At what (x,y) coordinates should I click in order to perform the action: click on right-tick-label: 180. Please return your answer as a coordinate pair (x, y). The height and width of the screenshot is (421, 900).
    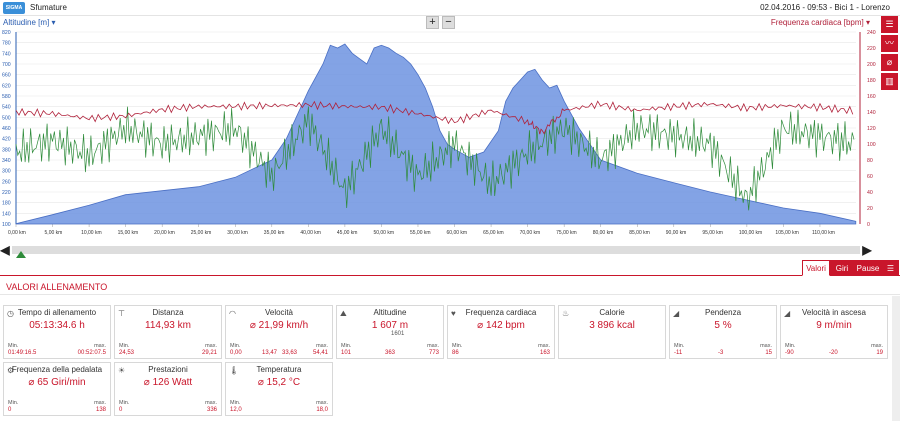
    Looking at the image, I should click on (871, 81).